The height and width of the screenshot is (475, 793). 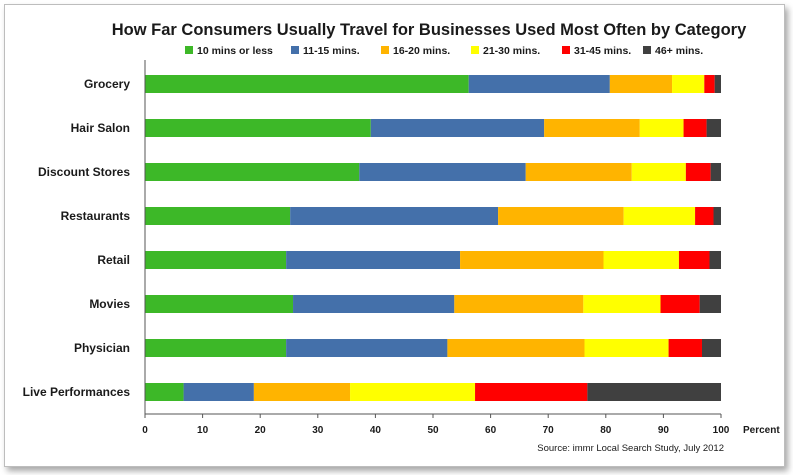 I want to click on bar-restaurants-11-15-mins, so click(x=394, y=216).